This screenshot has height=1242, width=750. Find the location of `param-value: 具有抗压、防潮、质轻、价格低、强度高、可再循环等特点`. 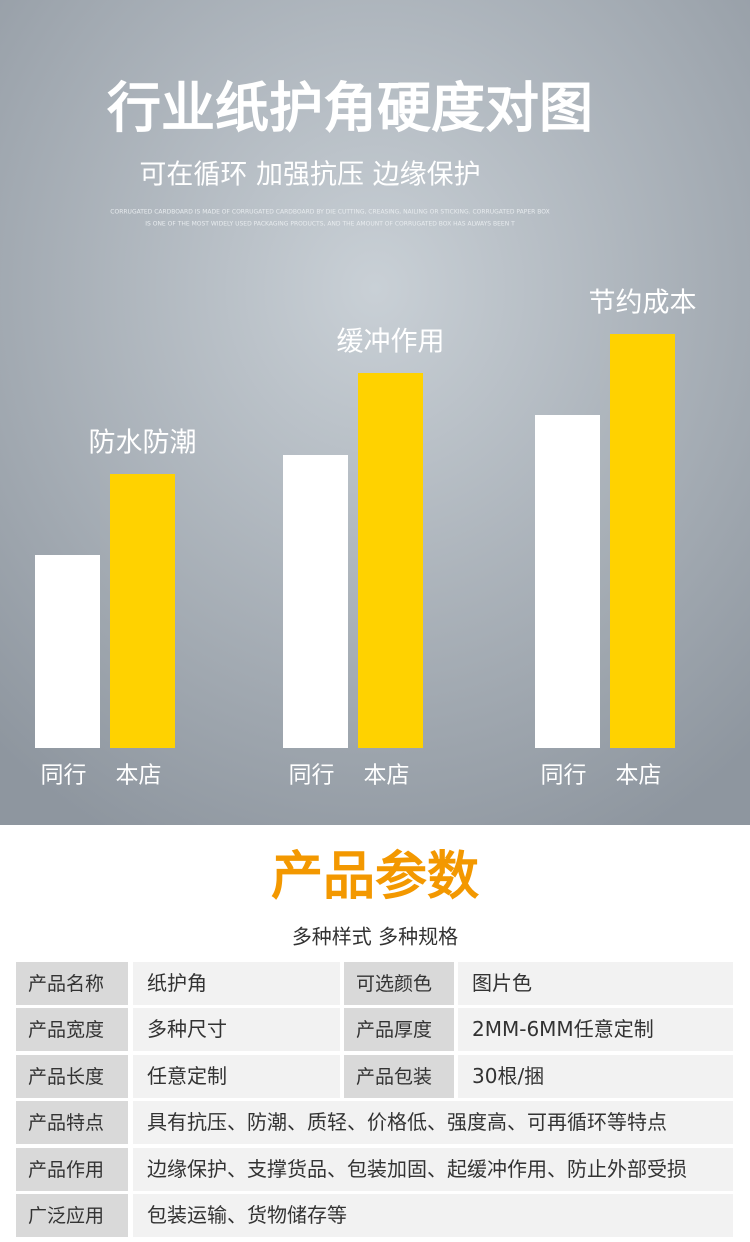

param-value: 具有抗压、防潮、质轻、价格低、强度高、可再循环等特点 is located at coordinates (407, 1122).